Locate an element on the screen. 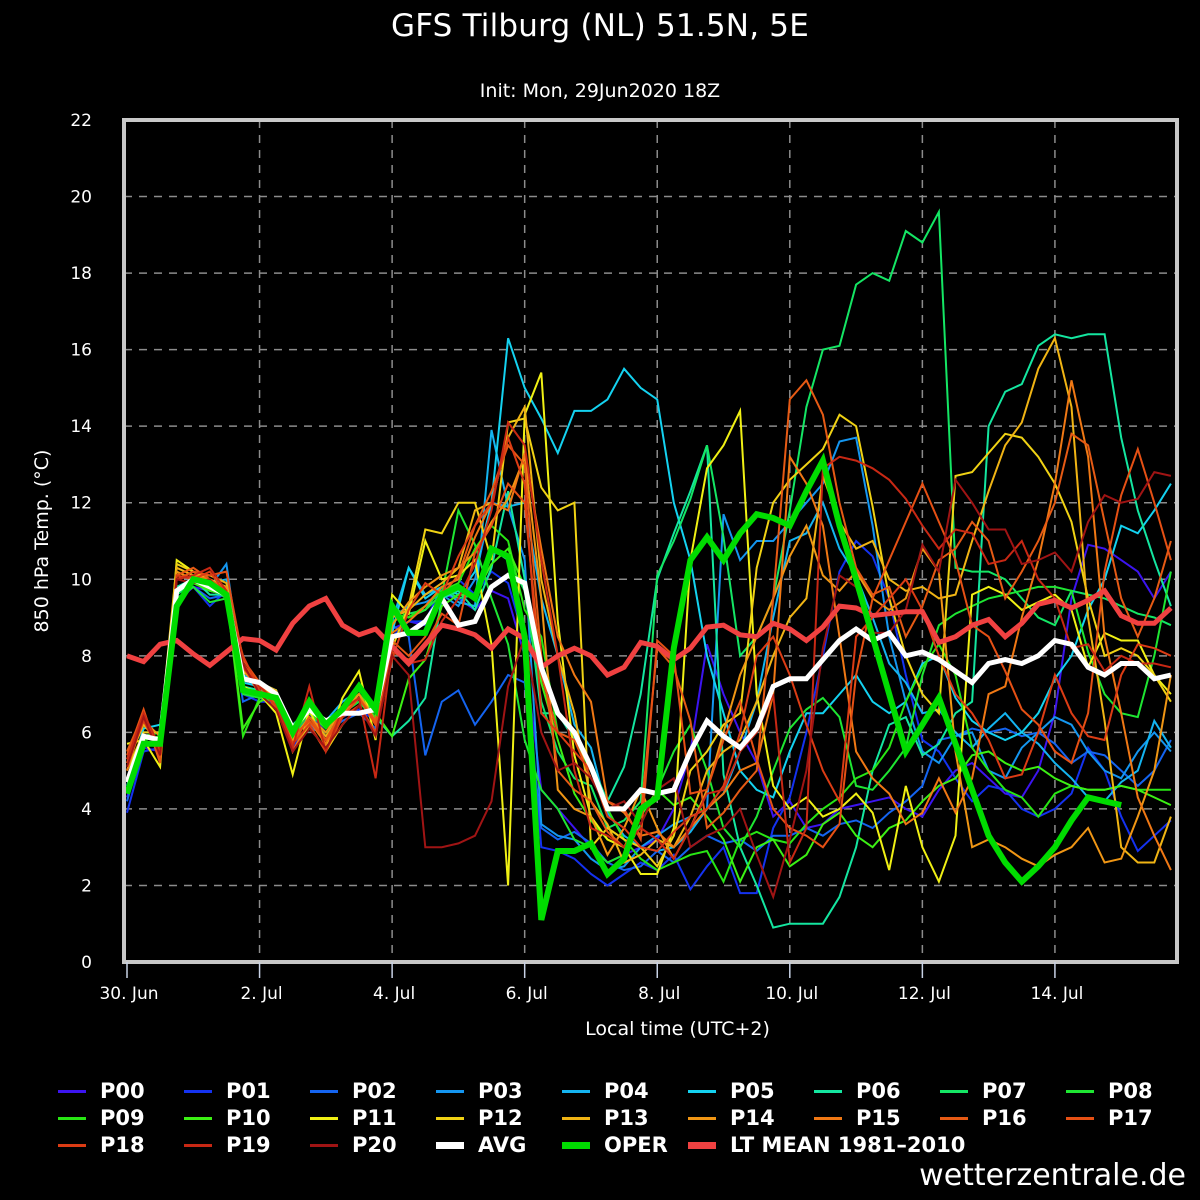 Image resolution: width=1200 pixels, height=1200 pixels. y-tick-label: 10 is located at coordinates (81, 580).